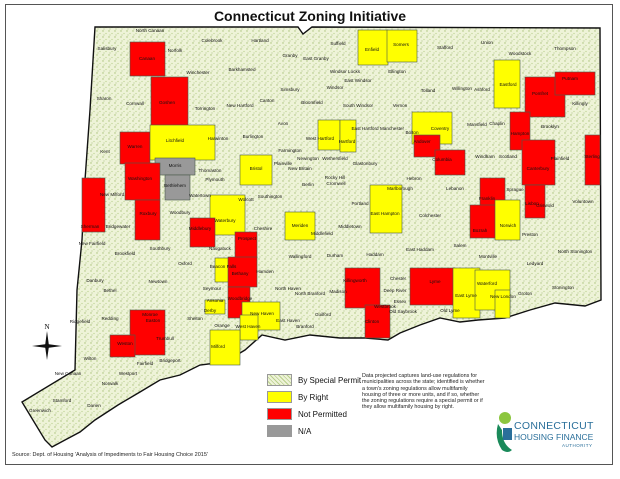  I want to click on town-label-prospect: Prospect, so click(247, 238).